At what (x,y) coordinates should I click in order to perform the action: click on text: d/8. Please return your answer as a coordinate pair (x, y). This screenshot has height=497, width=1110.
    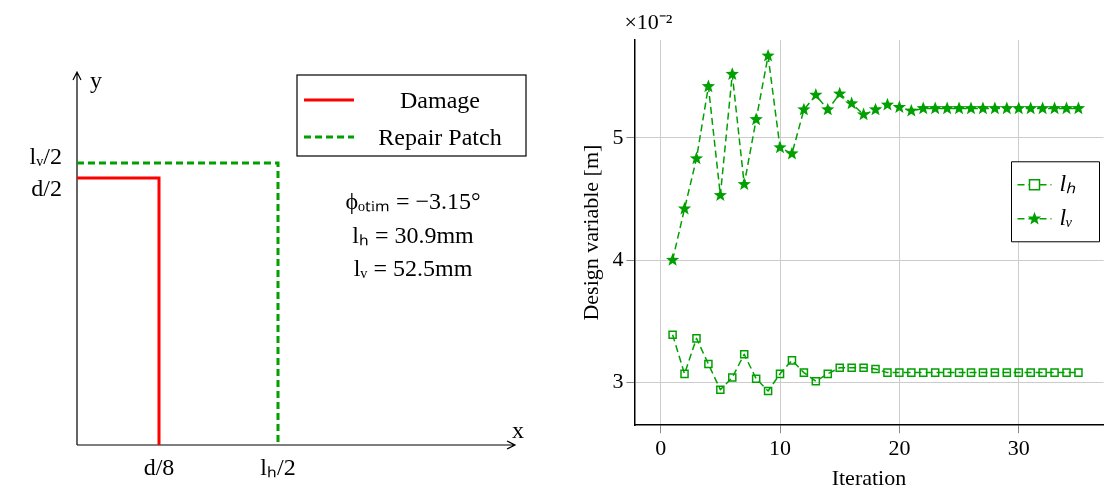
    Looking at the image, I should click on (159, 467).